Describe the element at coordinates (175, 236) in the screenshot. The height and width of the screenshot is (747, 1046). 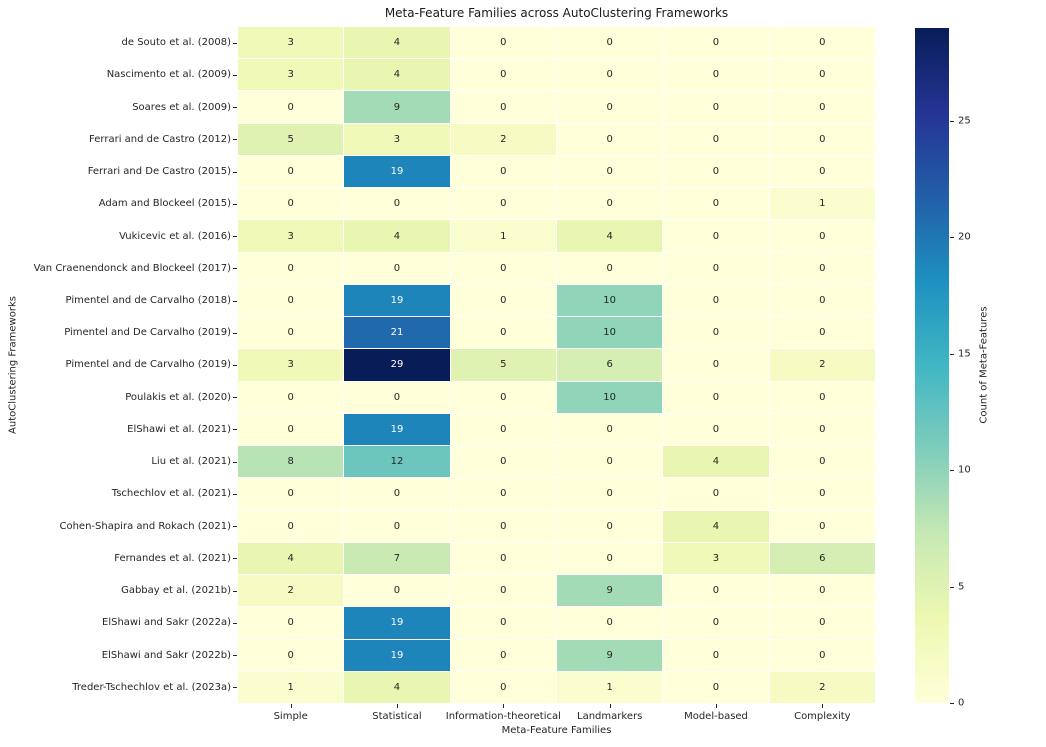
I see `row-label: Vukicevic et al. (2016)` at that location.